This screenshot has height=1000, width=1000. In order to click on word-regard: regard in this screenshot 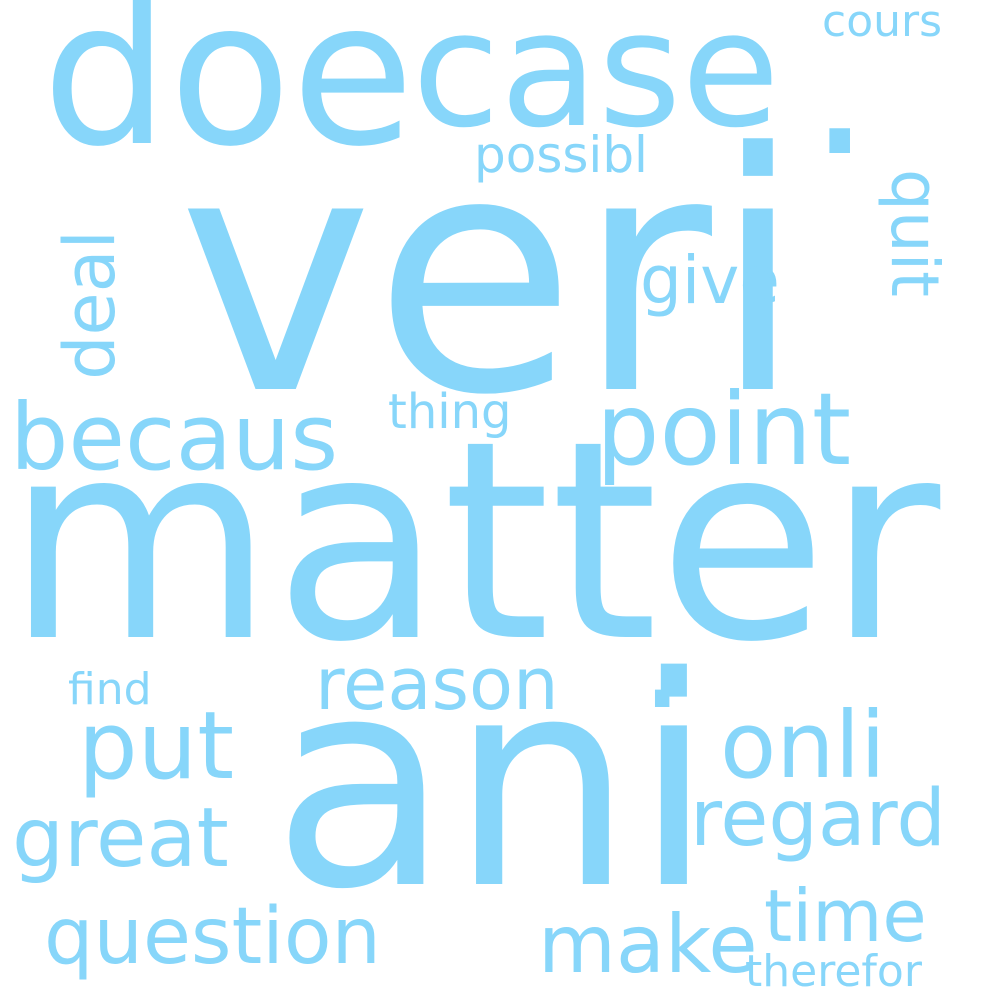, I will do `click(818, 819)`.